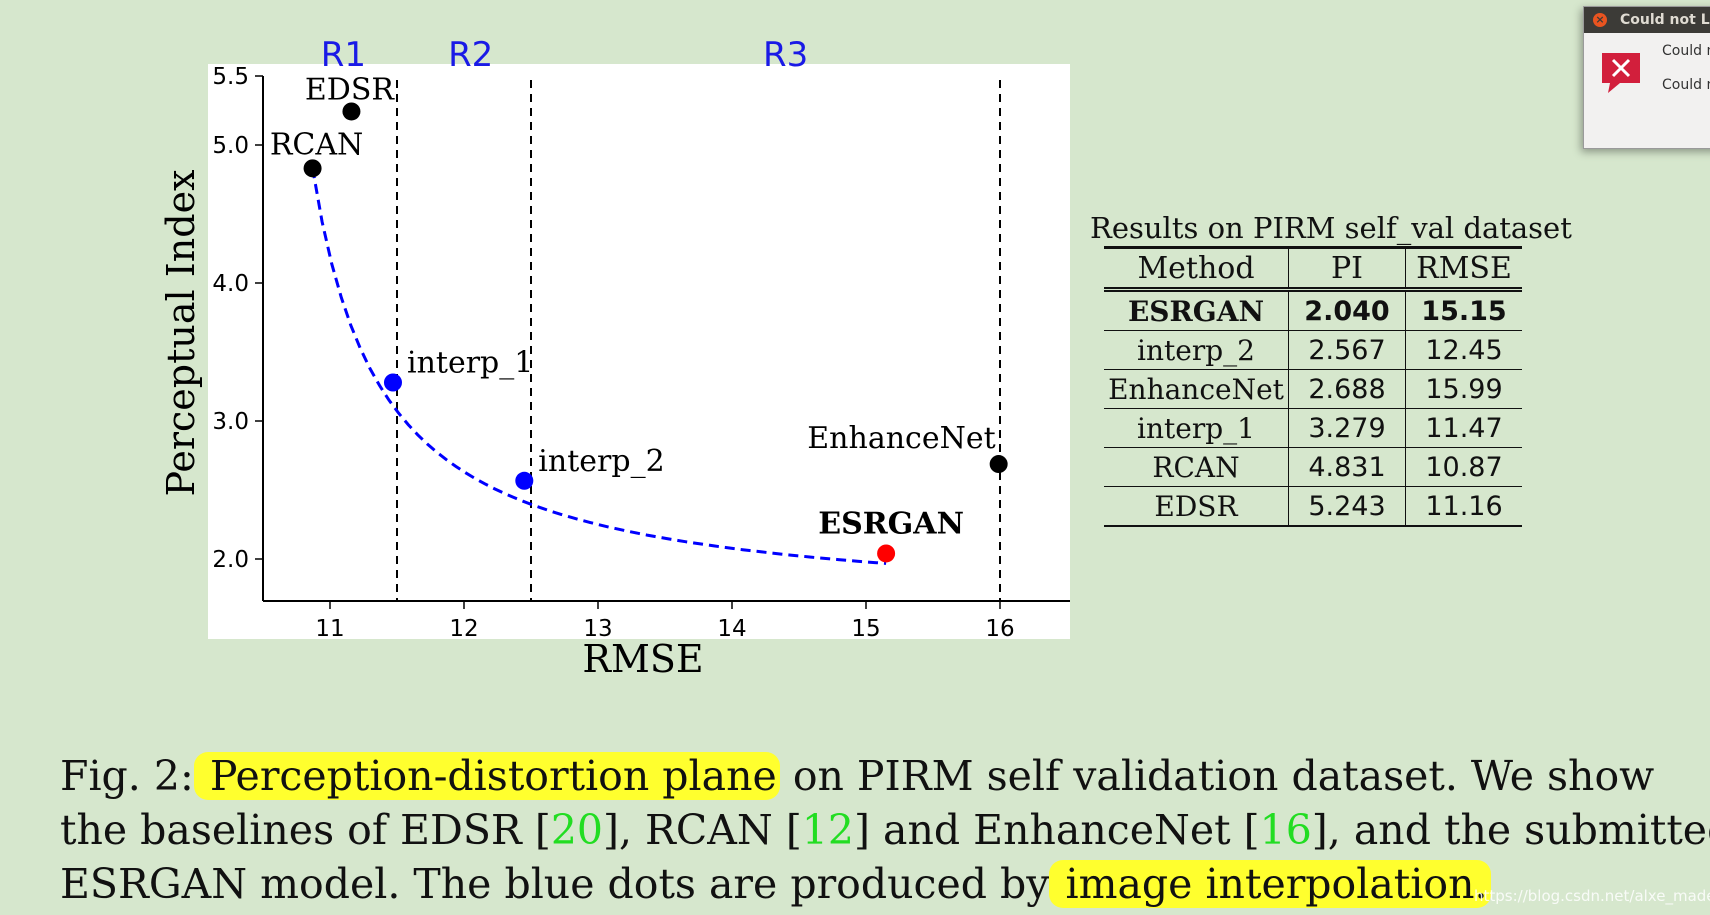 The width and height of the screenshot is (1710, 915). What do you see at coordinates (1347, 350) in the screenshot?
I see `pi-cell: 2.567` at bounding box center [1347, 350].